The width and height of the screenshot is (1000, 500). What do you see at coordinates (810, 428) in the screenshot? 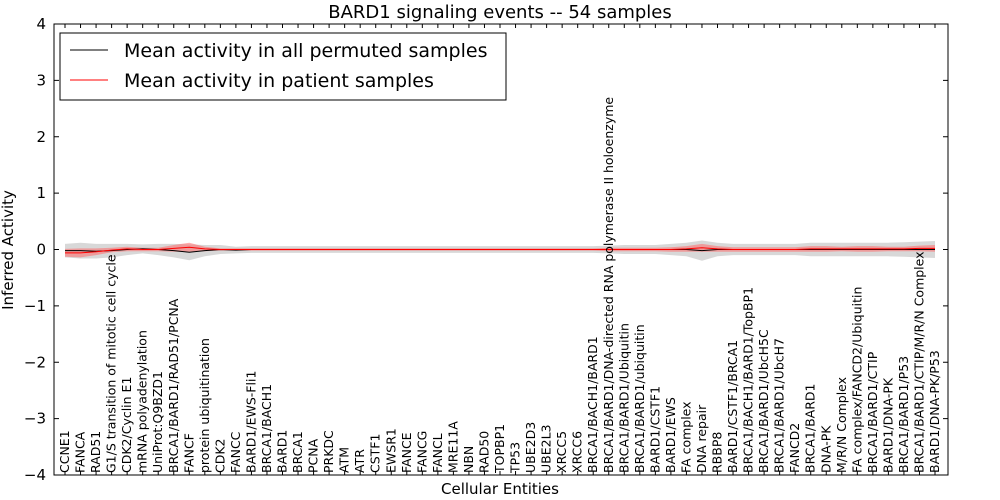
I see `x-tick-label: BRCA1/BARD1` at bounding box center [810, 428].